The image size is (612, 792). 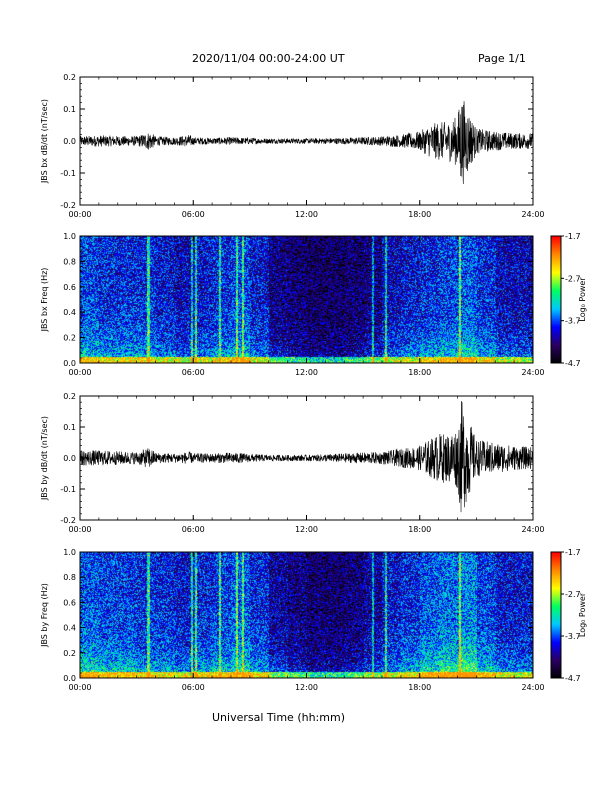 What do you see at coordinates (69, 363) in the screenshot?
I see `bx-freq-ytick-label: 0.0` at bounding box center [69, 363].